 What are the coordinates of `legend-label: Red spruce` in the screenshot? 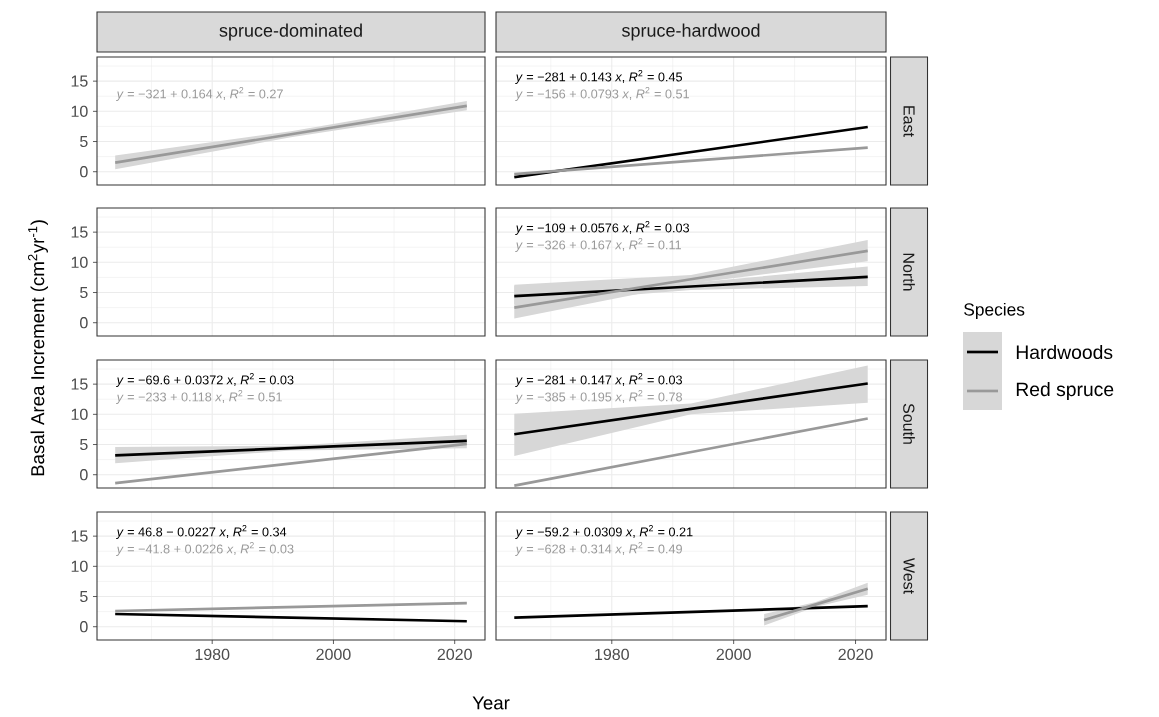 It's located at (1065, 391).